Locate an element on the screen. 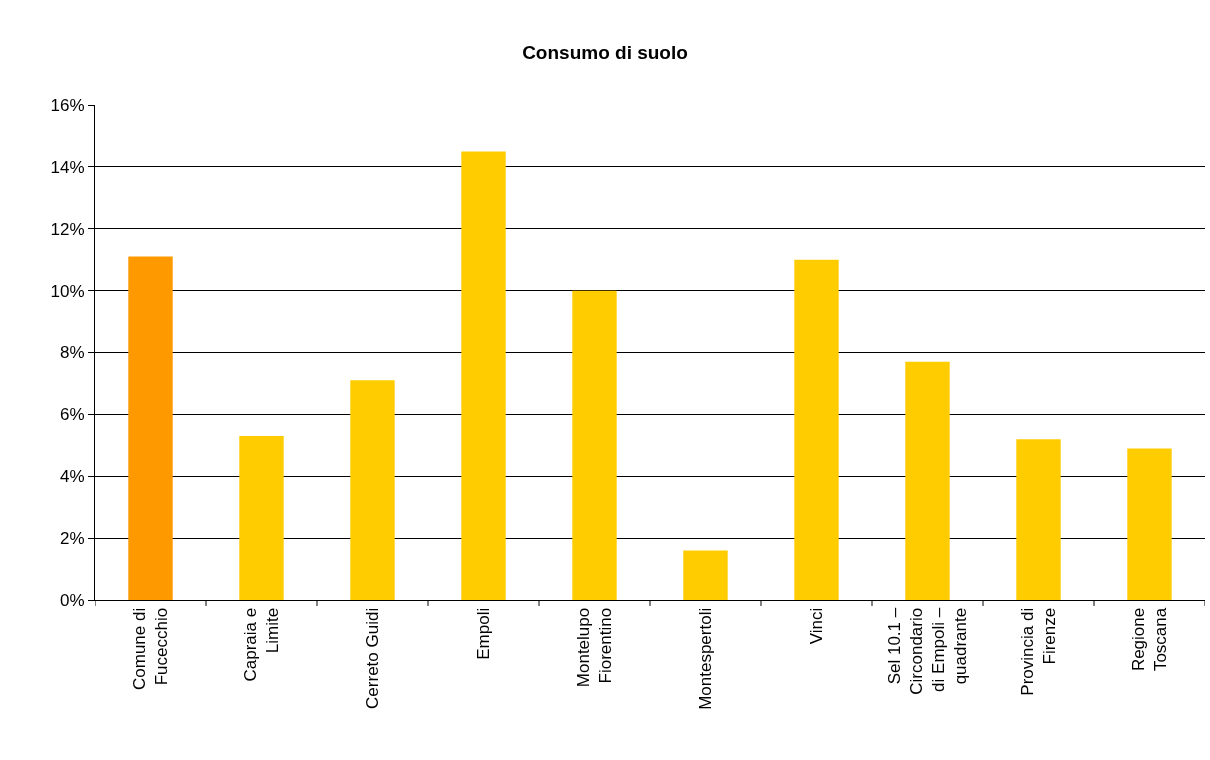 This screenshot has width=1210, height=760. y-tick-label: 12% is located at coordinates (67, 229).